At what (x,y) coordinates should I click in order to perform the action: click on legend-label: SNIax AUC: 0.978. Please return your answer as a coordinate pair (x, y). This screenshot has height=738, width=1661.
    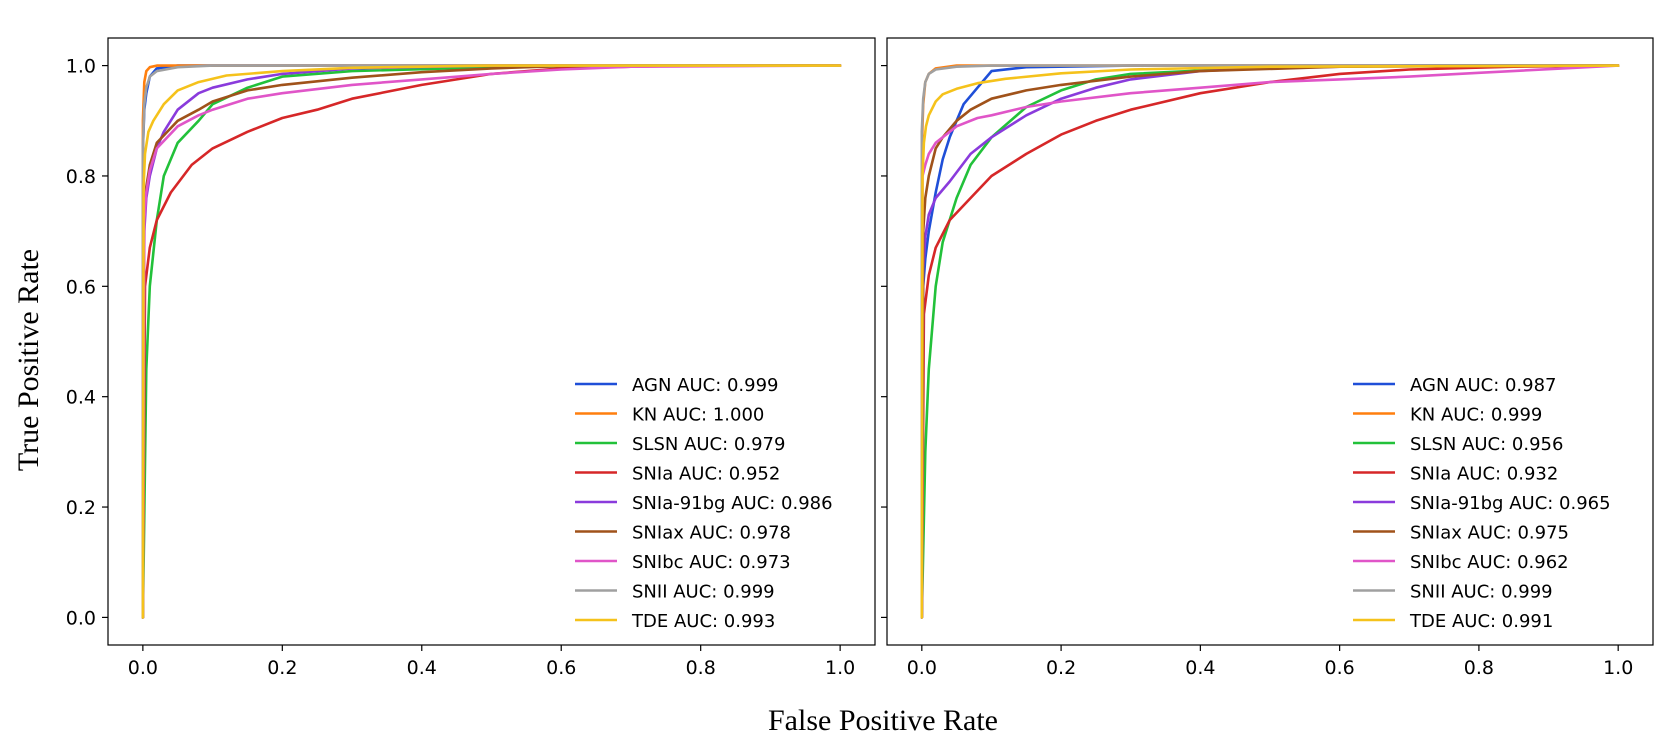
    Looking at the image, I should click on (711, 533).